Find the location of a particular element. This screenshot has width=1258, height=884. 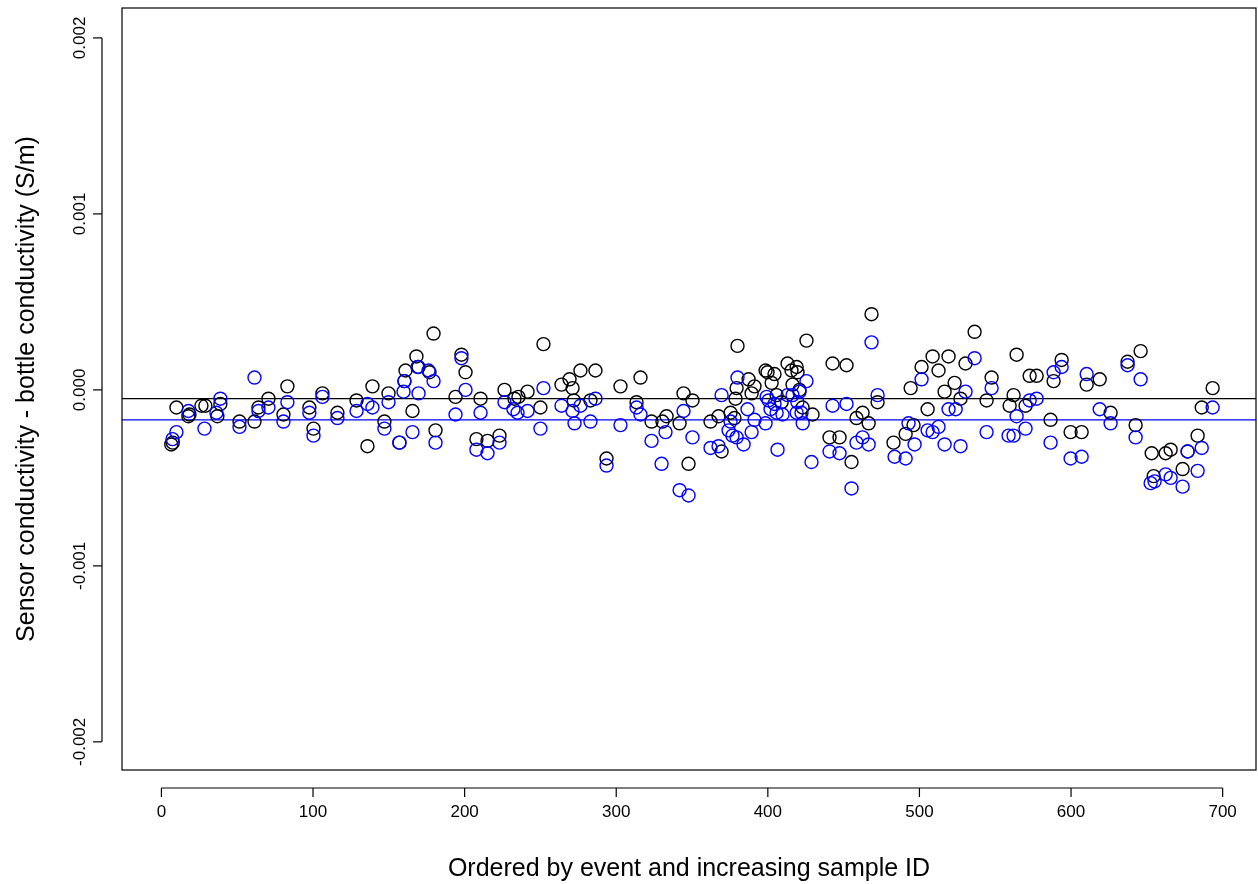

x-tick-label: 100 is located at coordinates (313, 811).